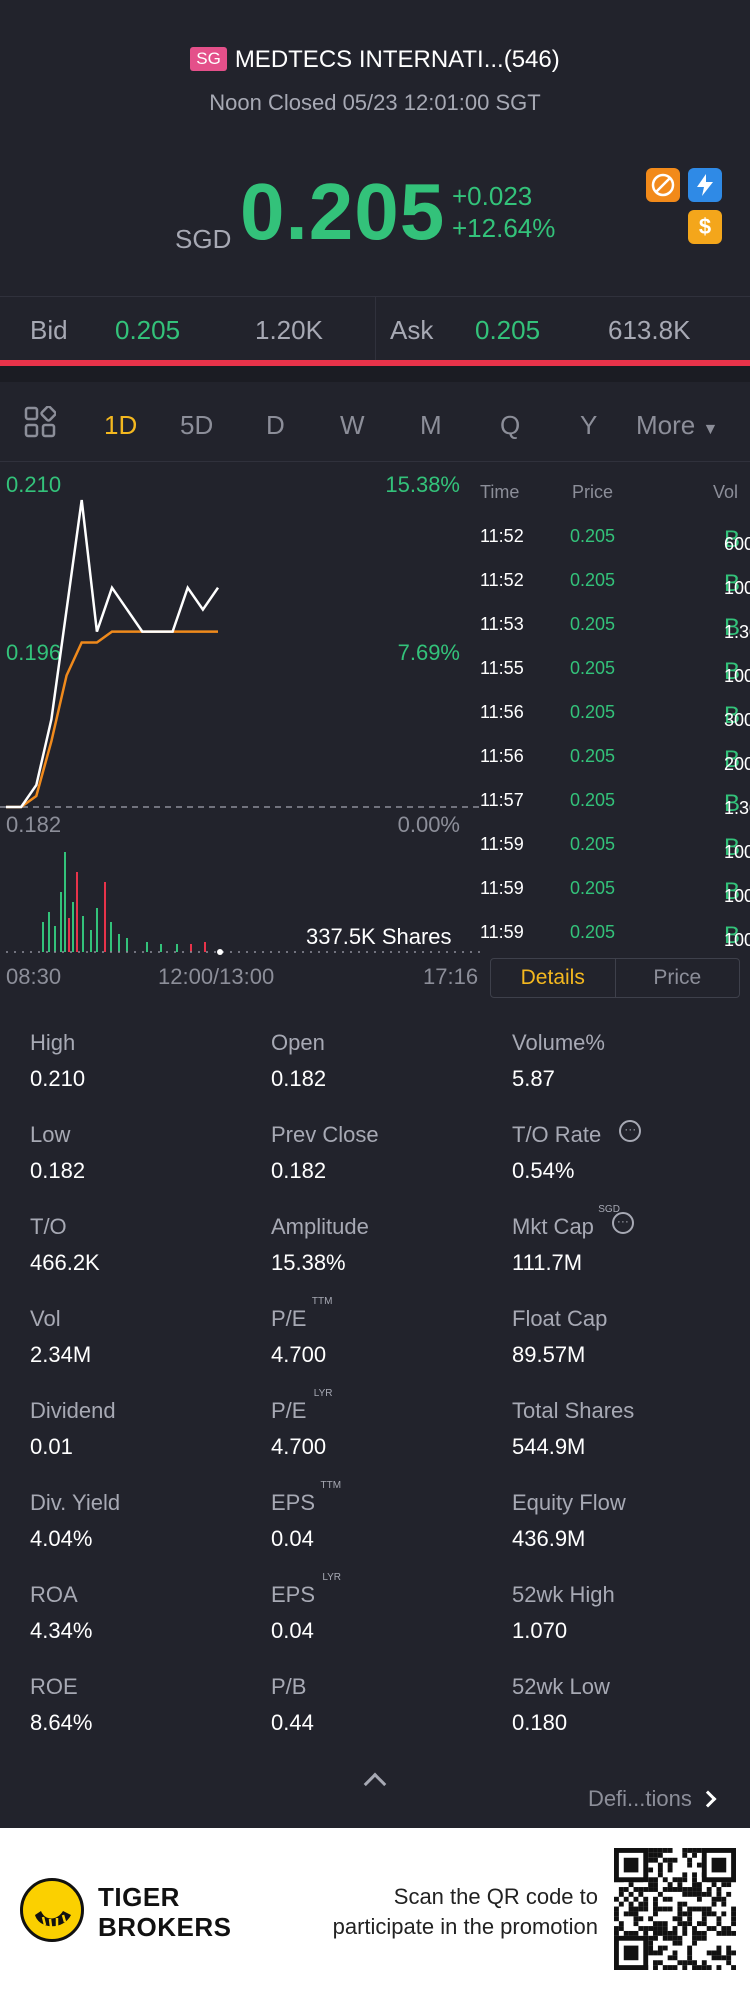  What do you see at coordinates (553, 978) in the screenshot?
I see `details-toggle-button: Details` at bounding box center [553, 978].